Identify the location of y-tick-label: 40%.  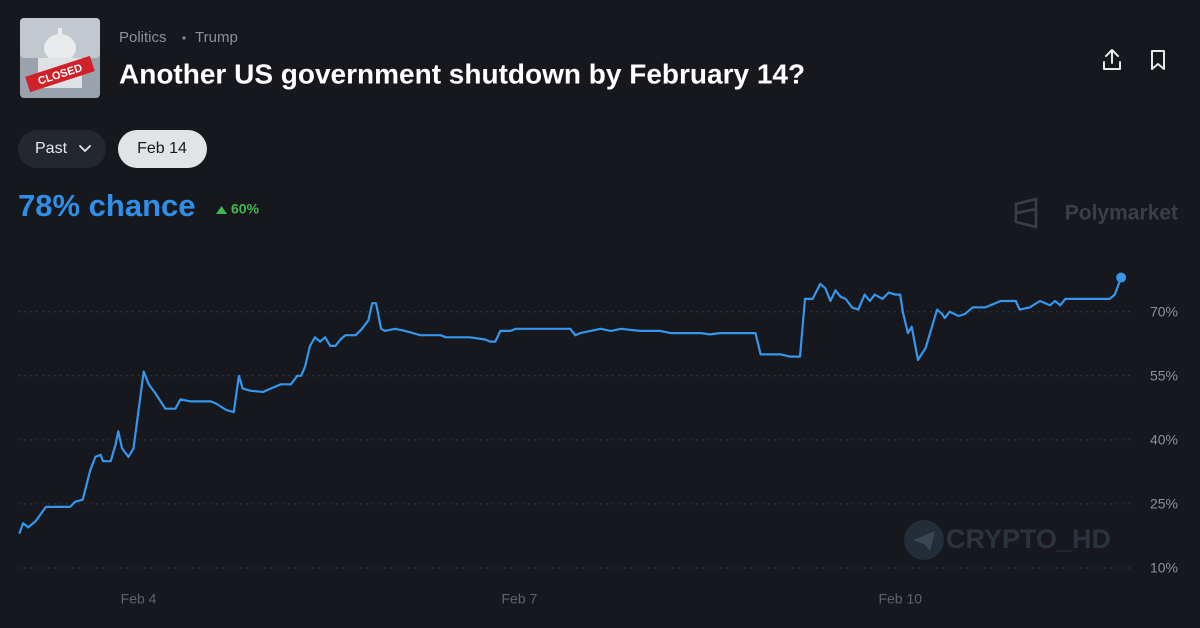
(1164, 440).